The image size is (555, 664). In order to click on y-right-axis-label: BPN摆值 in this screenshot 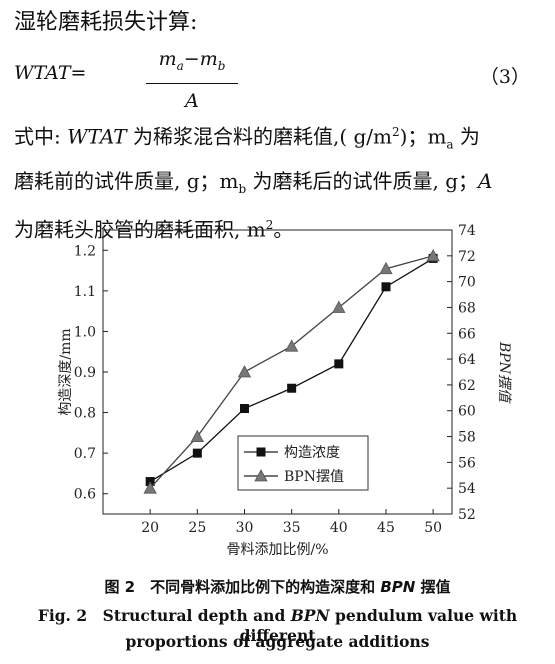, I will do `click(504, 372)`.